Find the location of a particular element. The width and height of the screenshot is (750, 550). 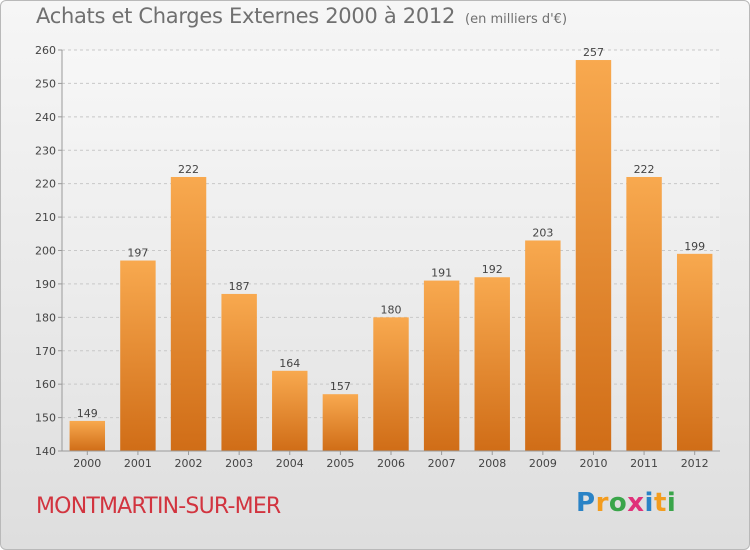

y-tick-label: 210 is located at coordinates (45, 217).